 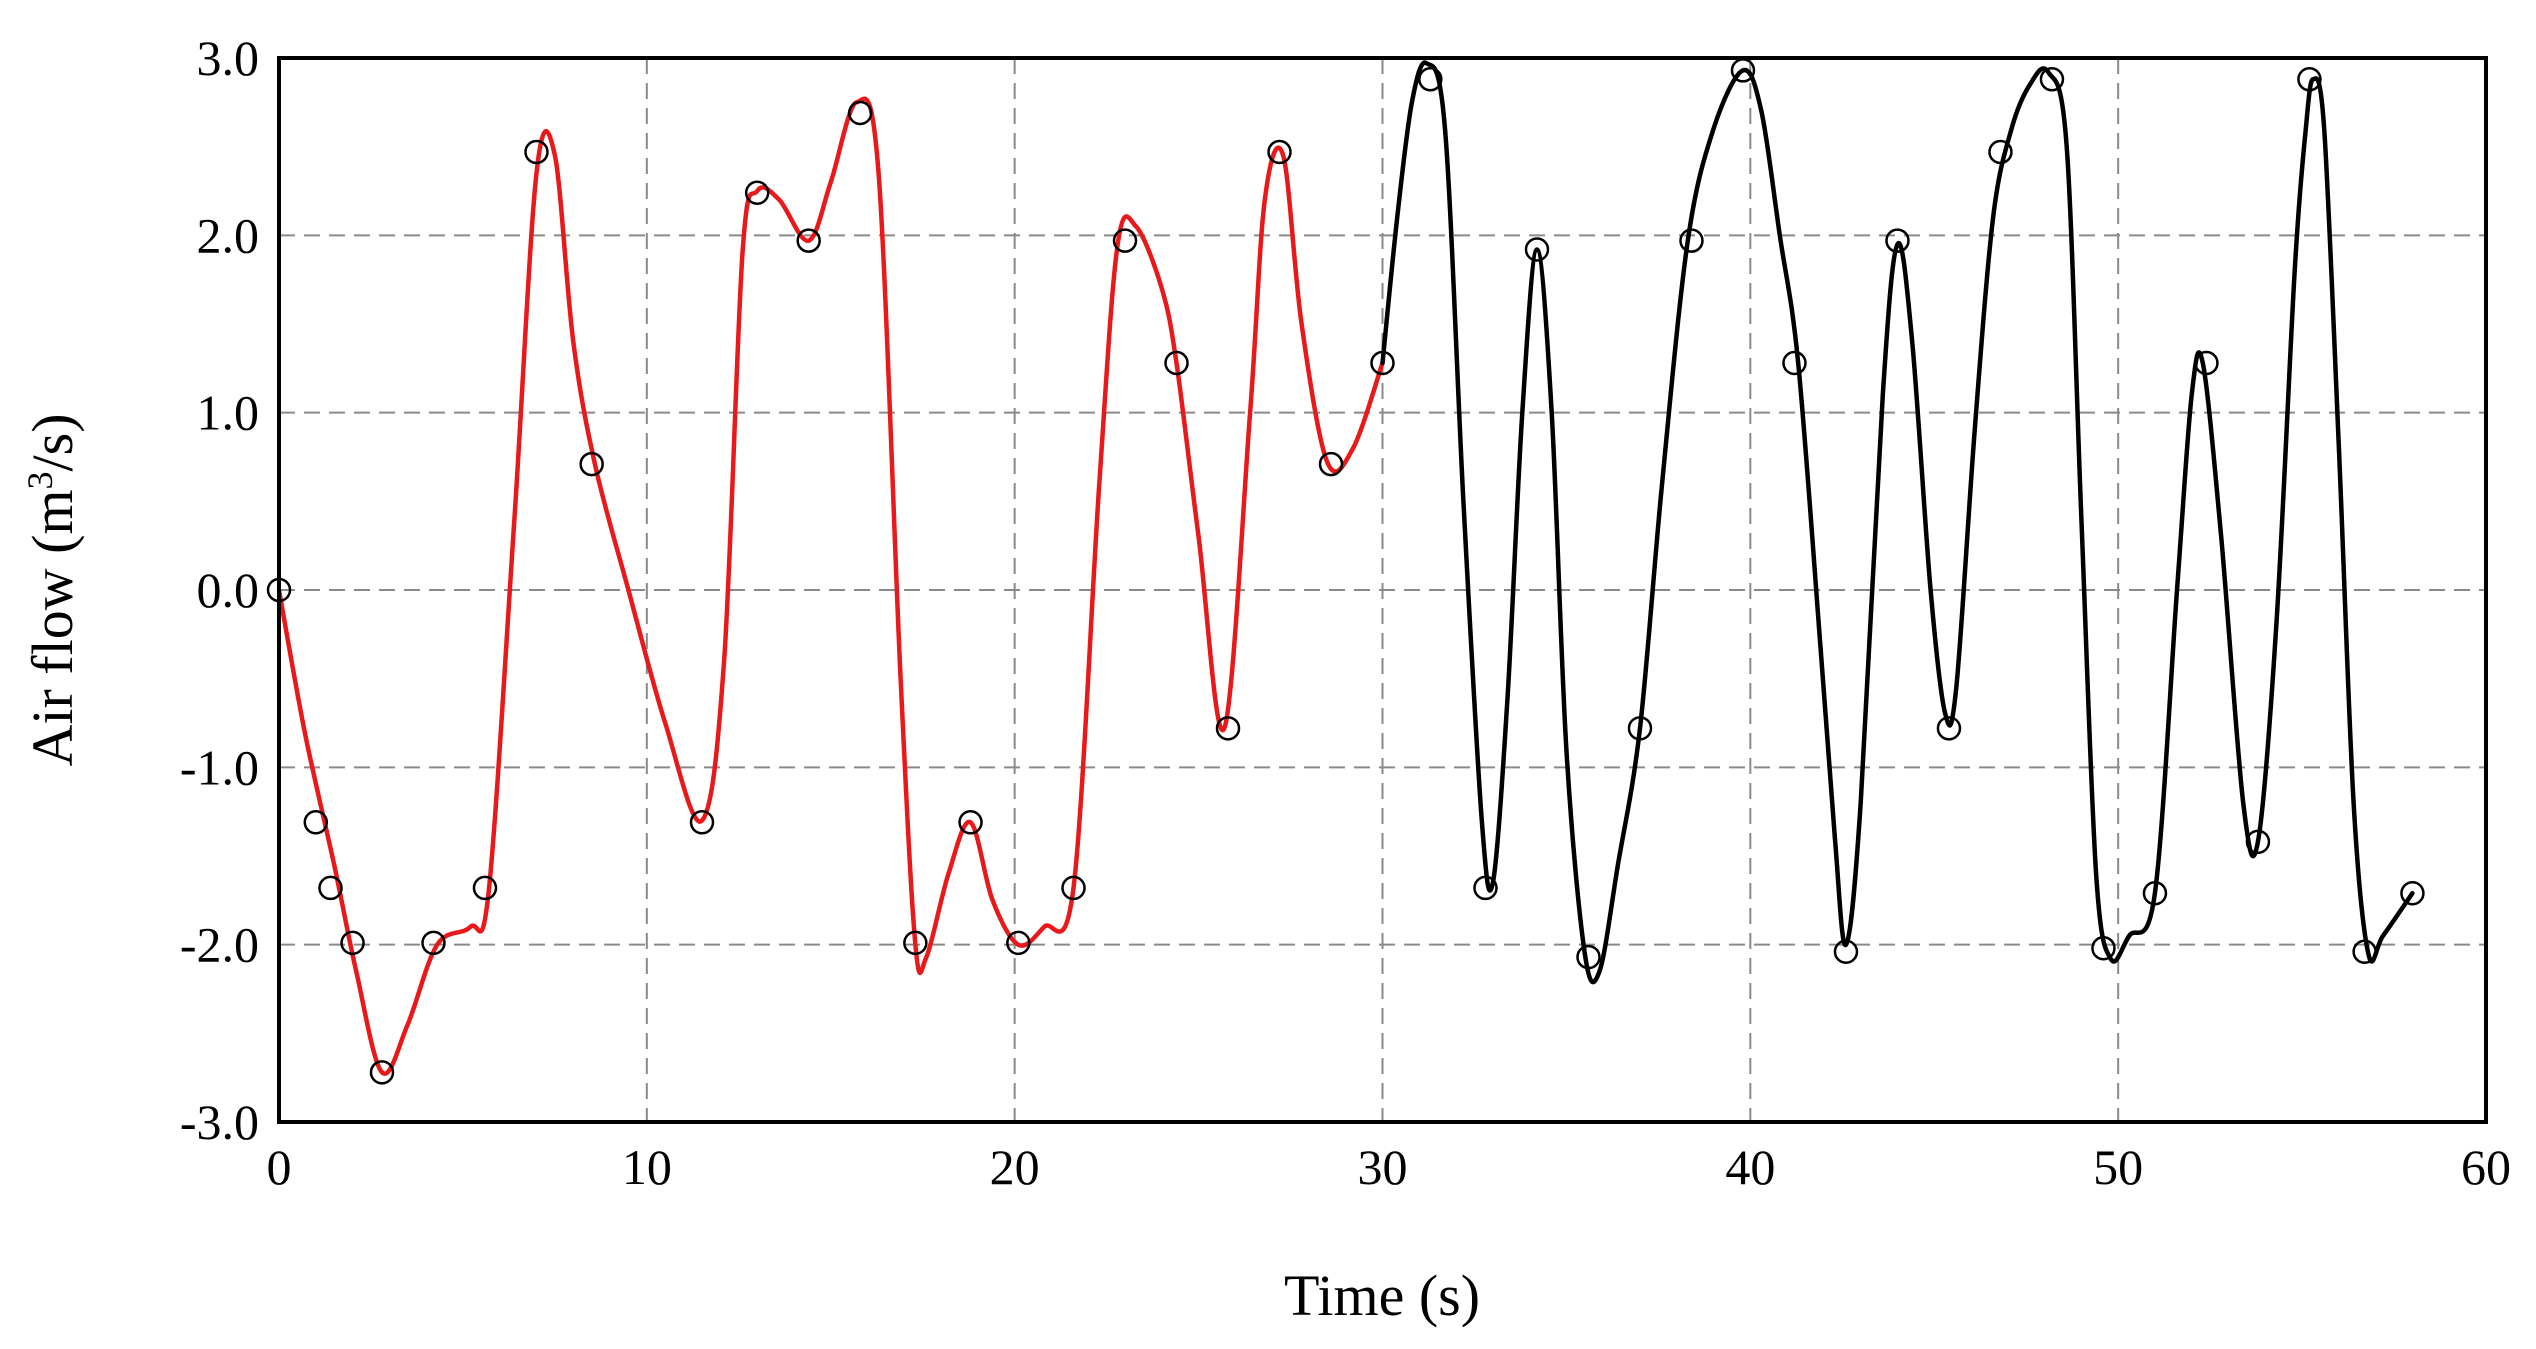 What do you see at coordinates (228, 413) in the screenshot?
I see `y-tick-label: 1.0` at bounding box center [228, 413].